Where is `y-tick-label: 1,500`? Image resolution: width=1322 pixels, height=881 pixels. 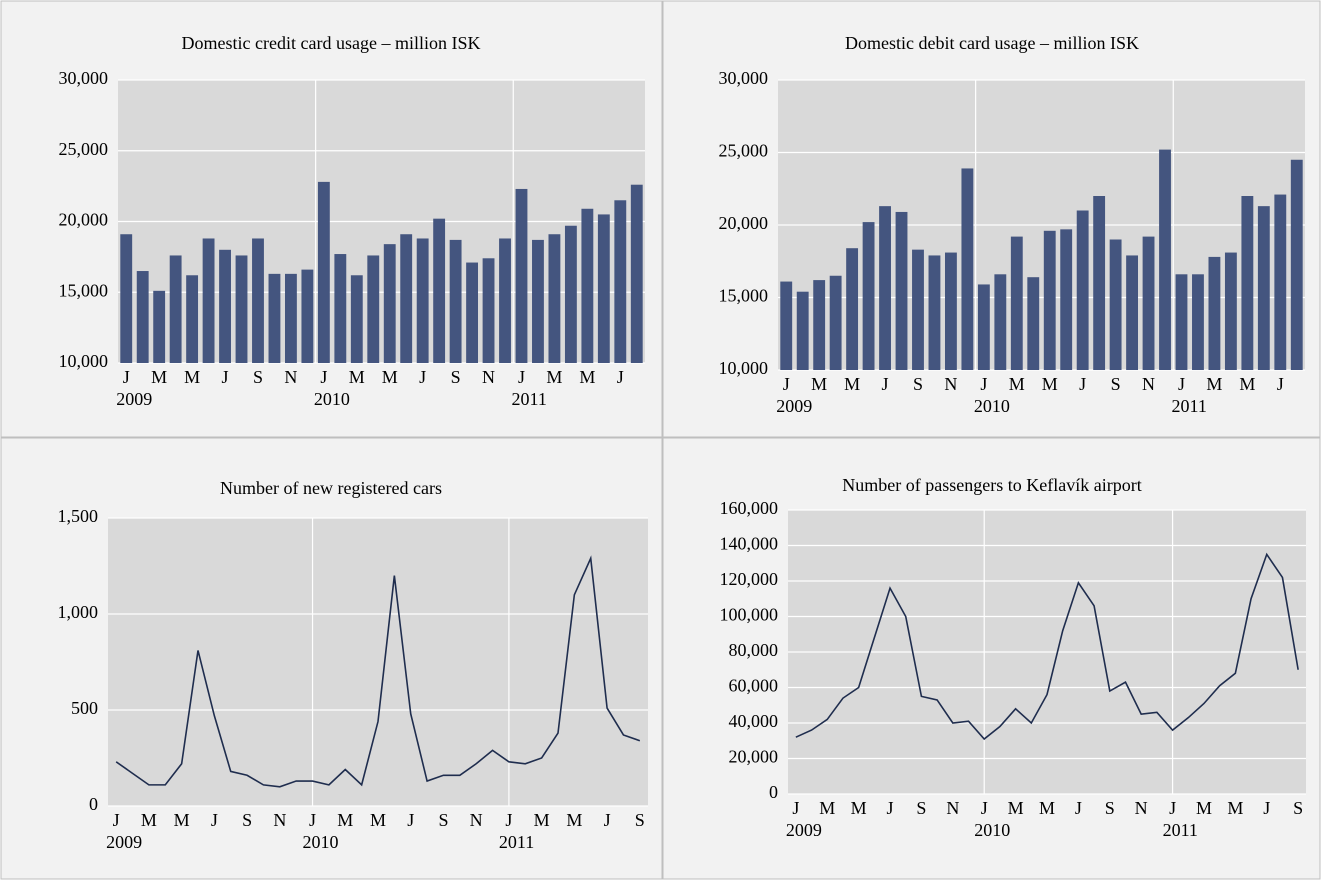
y-tick-label: 1,500 is located at coordinates (78, 516).